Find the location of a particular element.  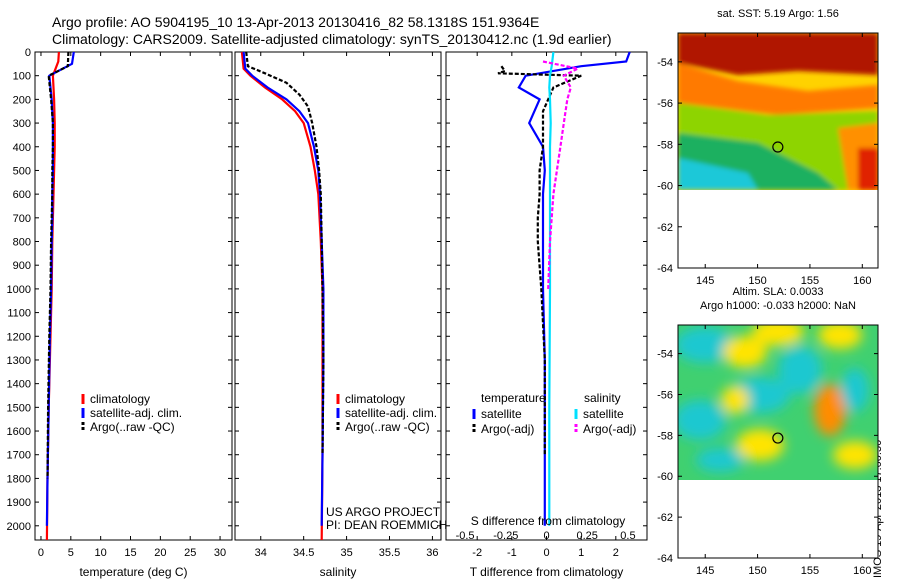

y-tick-label: 2000 is located at coordinates (19, 527).